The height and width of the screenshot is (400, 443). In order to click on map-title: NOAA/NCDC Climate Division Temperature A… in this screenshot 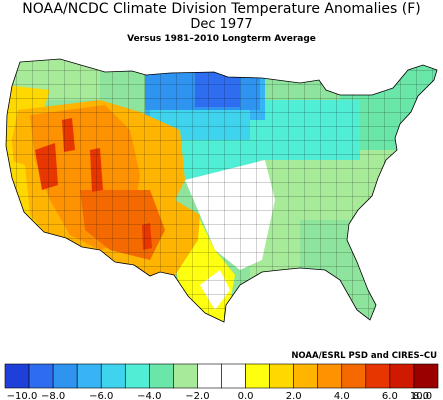, I will do `click(221, 9)`.